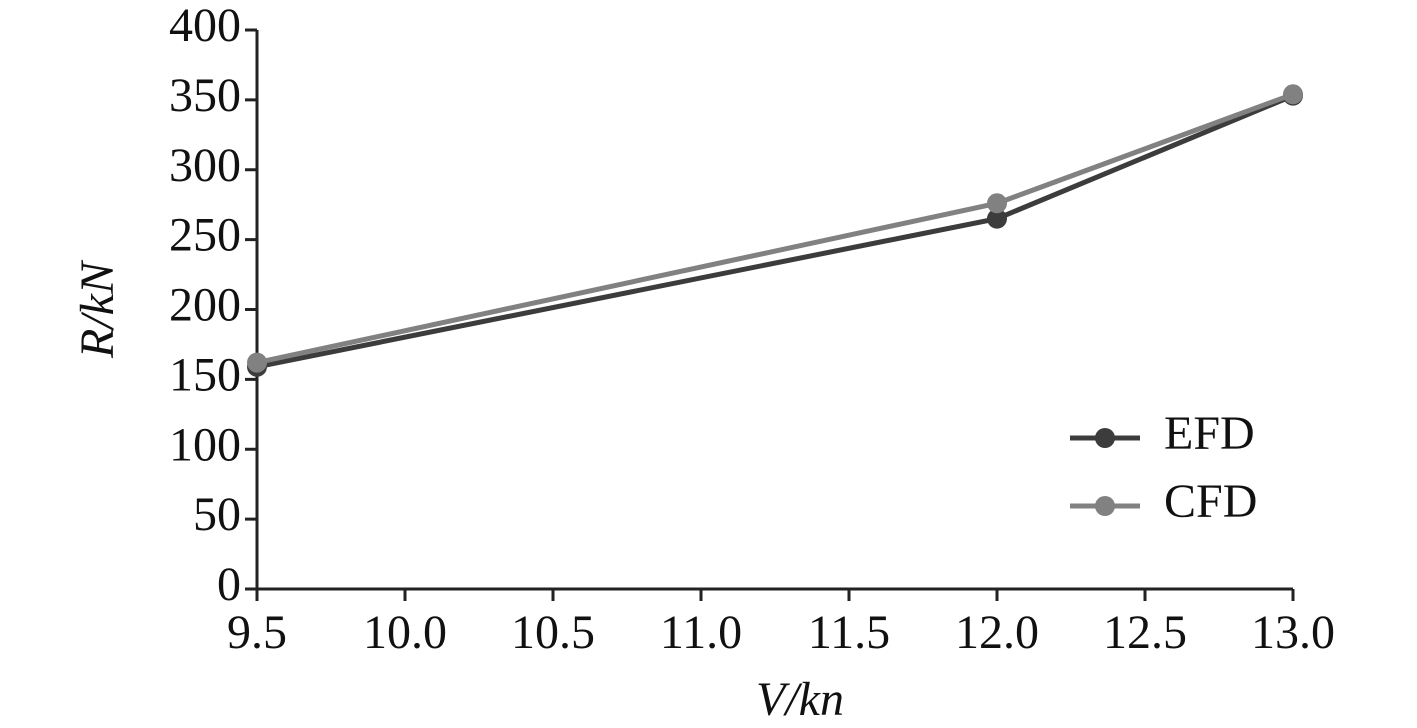  Describe the element at coordinates (997, 632) in the screenshot. I see `x-tick-label: 12.0` at that location.